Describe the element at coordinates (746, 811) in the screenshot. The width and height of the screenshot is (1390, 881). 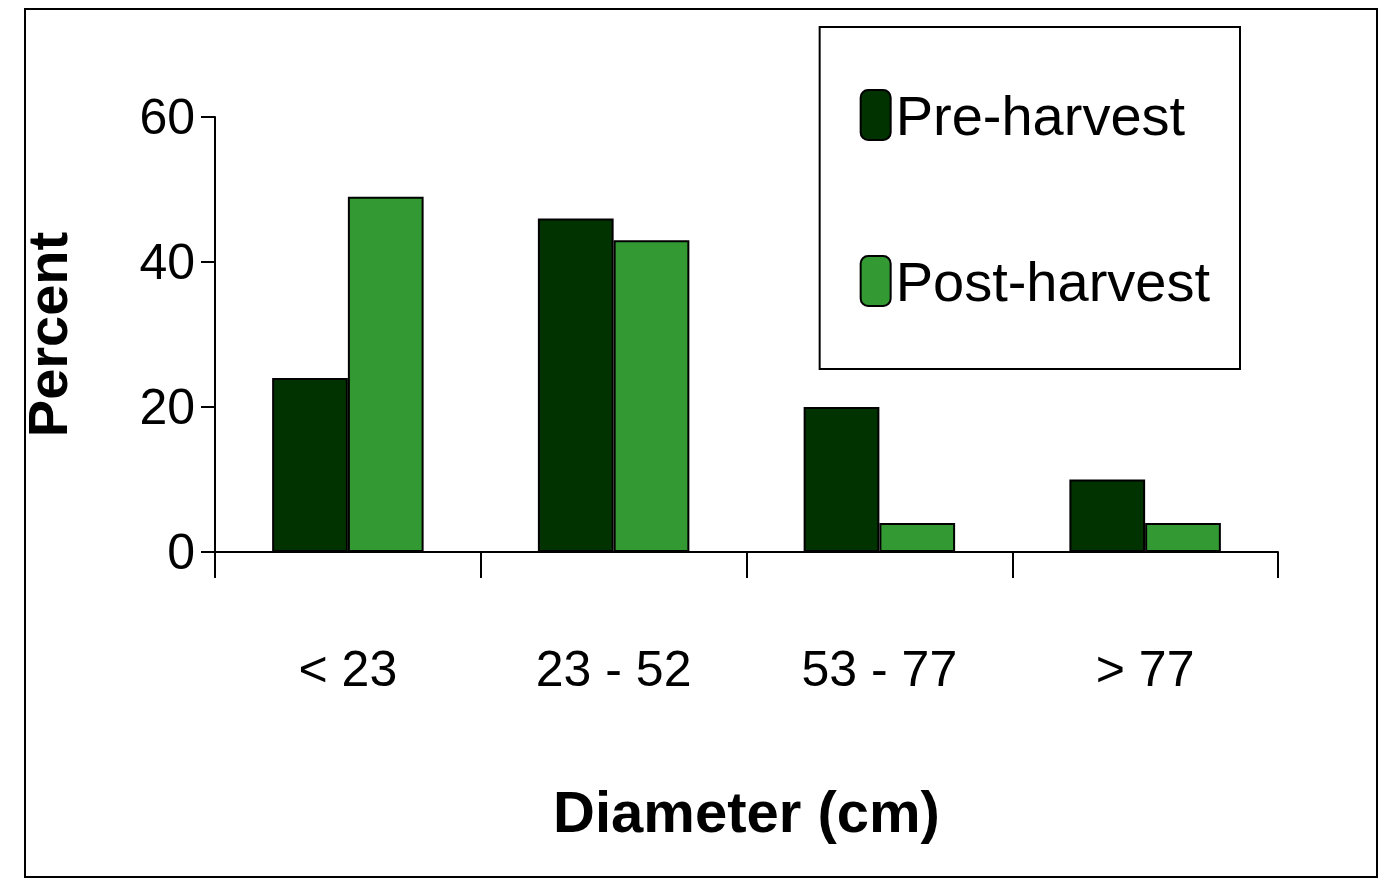
I see `x-axis-title: Diameter (cm)` at that location.